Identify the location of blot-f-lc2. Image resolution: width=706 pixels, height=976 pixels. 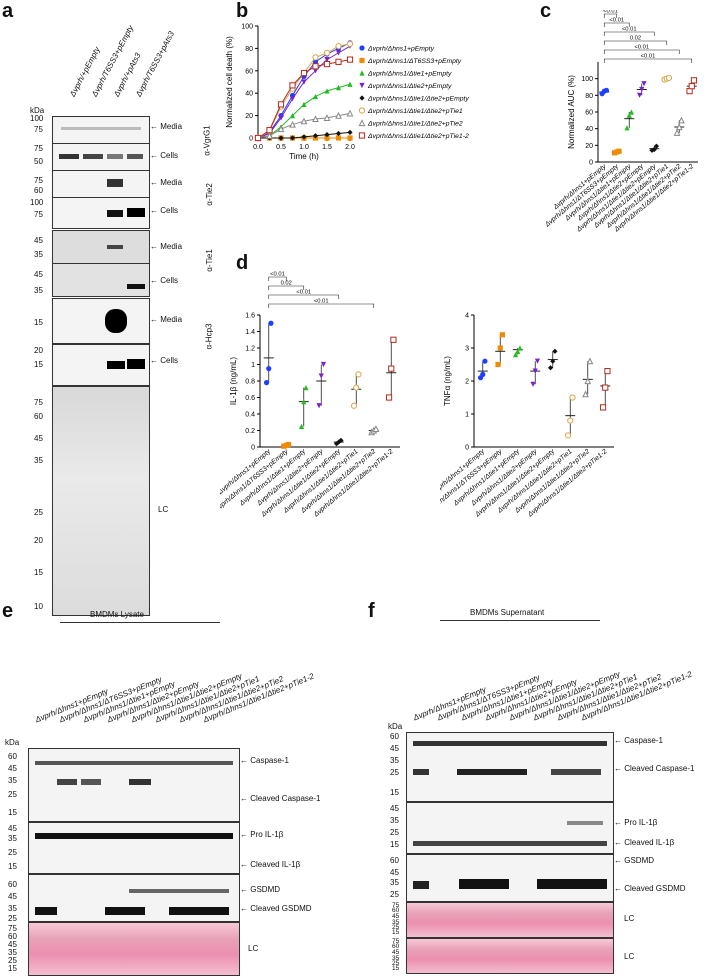
(510, 956).